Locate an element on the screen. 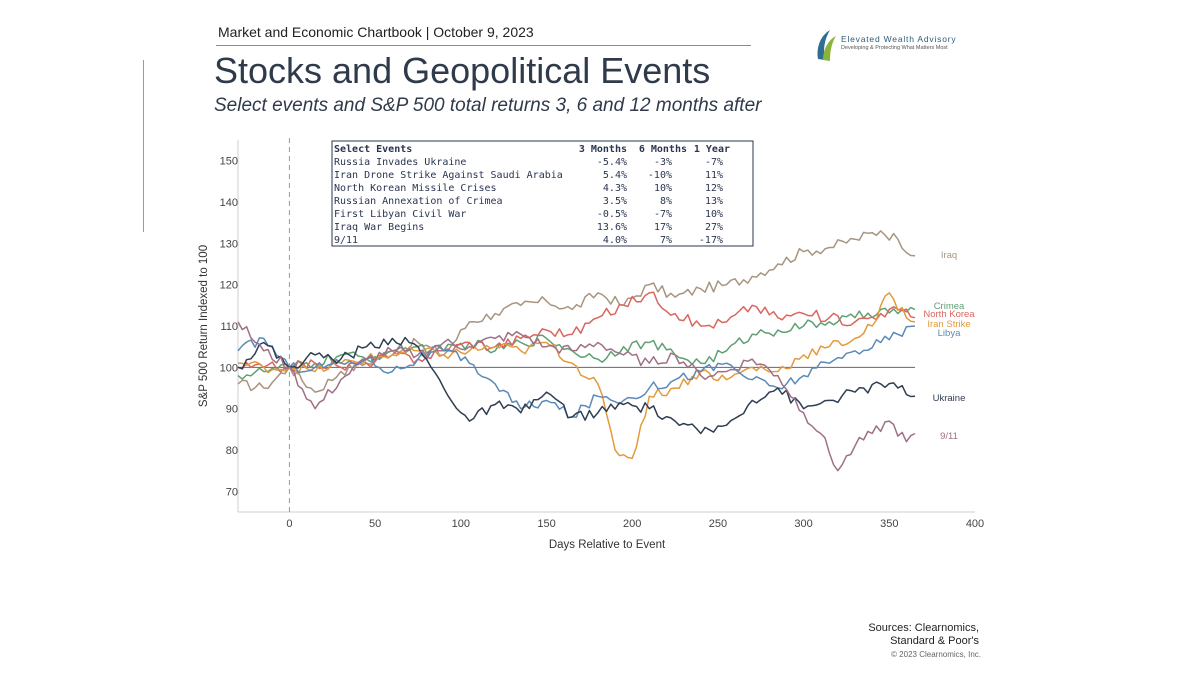  table-cell: Russian Annexation of Crimea is located at coordinates (418, 201).